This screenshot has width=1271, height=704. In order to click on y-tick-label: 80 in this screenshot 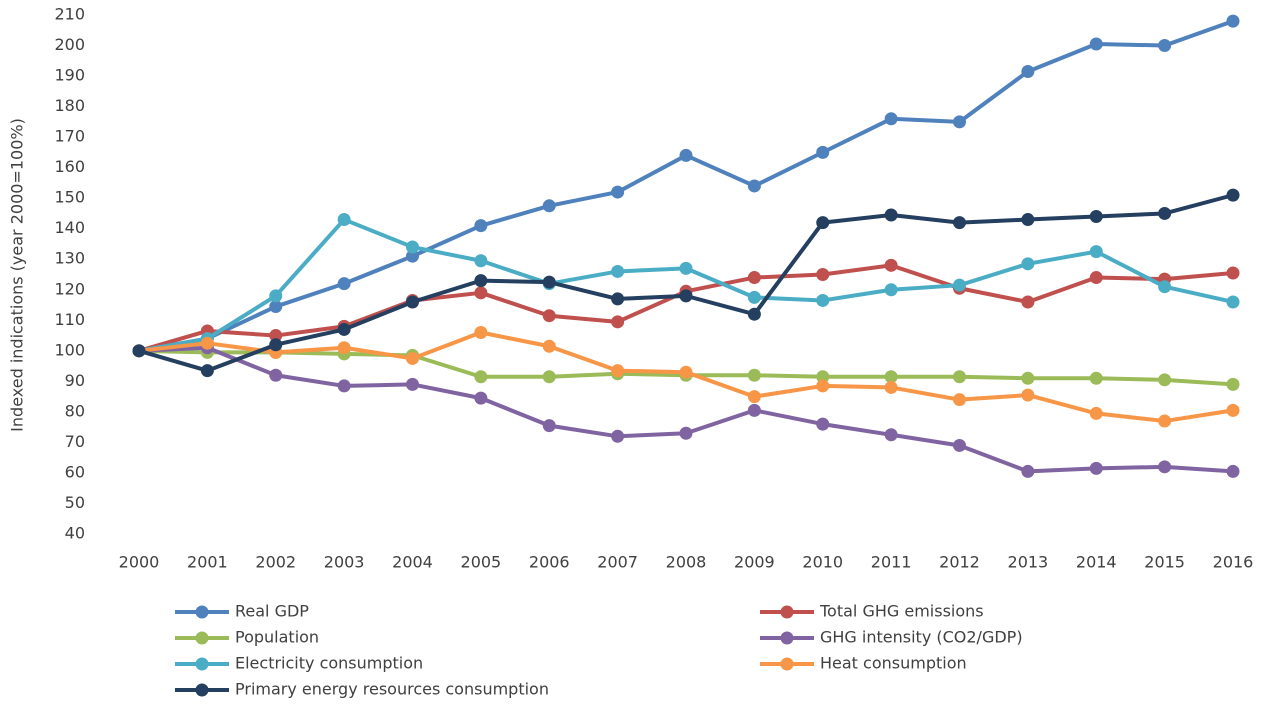, I will do `click(75, 410)`.